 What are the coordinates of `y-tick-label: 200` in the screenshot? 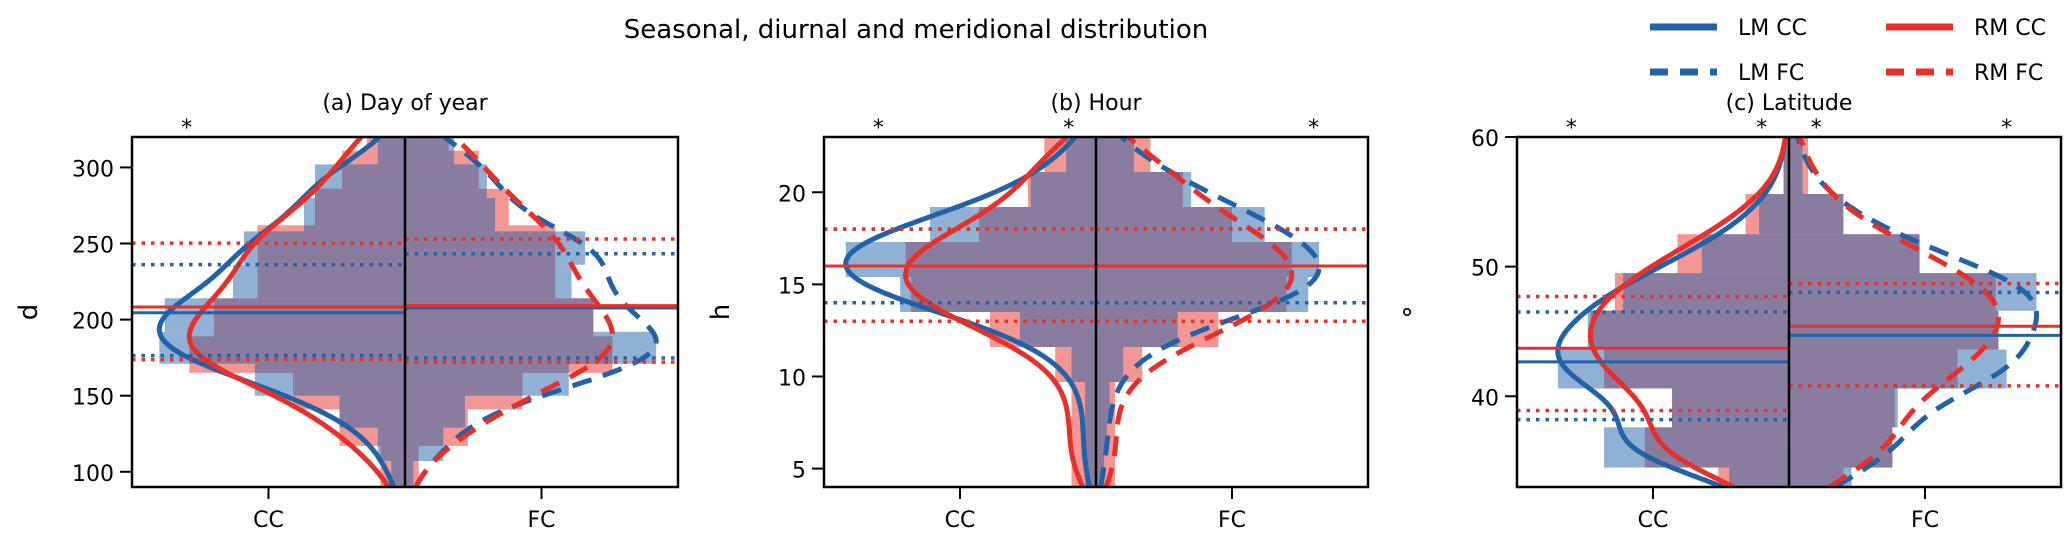 It's located at (93, 322).